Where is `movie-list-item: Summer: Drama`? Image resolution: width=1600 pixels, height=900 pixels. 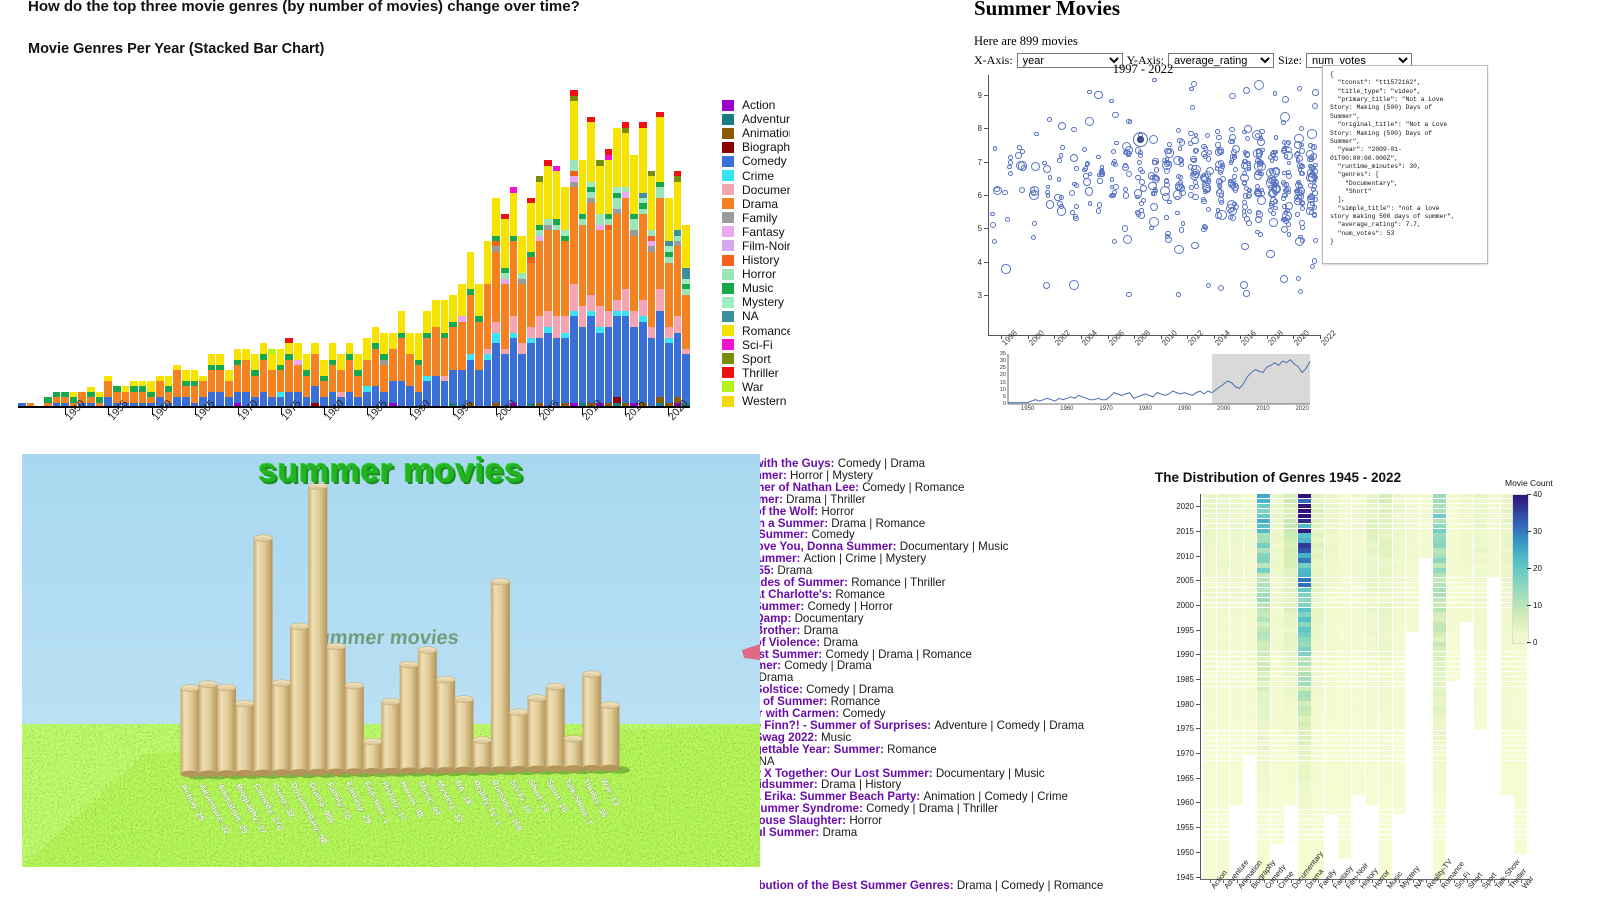 movie-list-item: Summer: Drama is located at coordinates (957, 678).